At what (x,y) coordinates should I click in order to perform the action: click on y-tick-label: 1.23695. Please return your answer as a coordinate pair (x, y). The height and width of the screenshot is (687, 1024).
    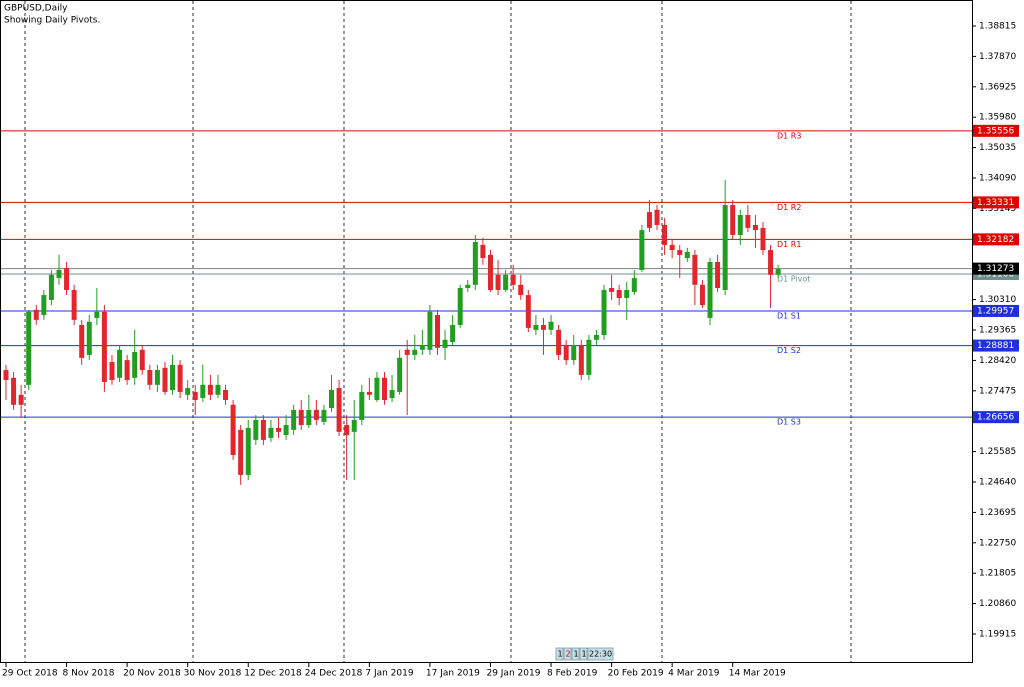
    Looking at the image, I should click on (997, 513).